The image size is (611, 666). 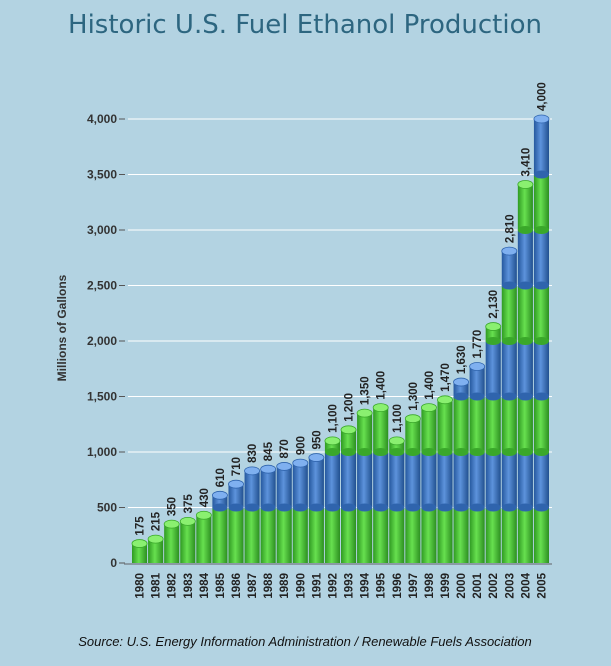 I want to click on data-label: 950, so click(x=317, y=439).